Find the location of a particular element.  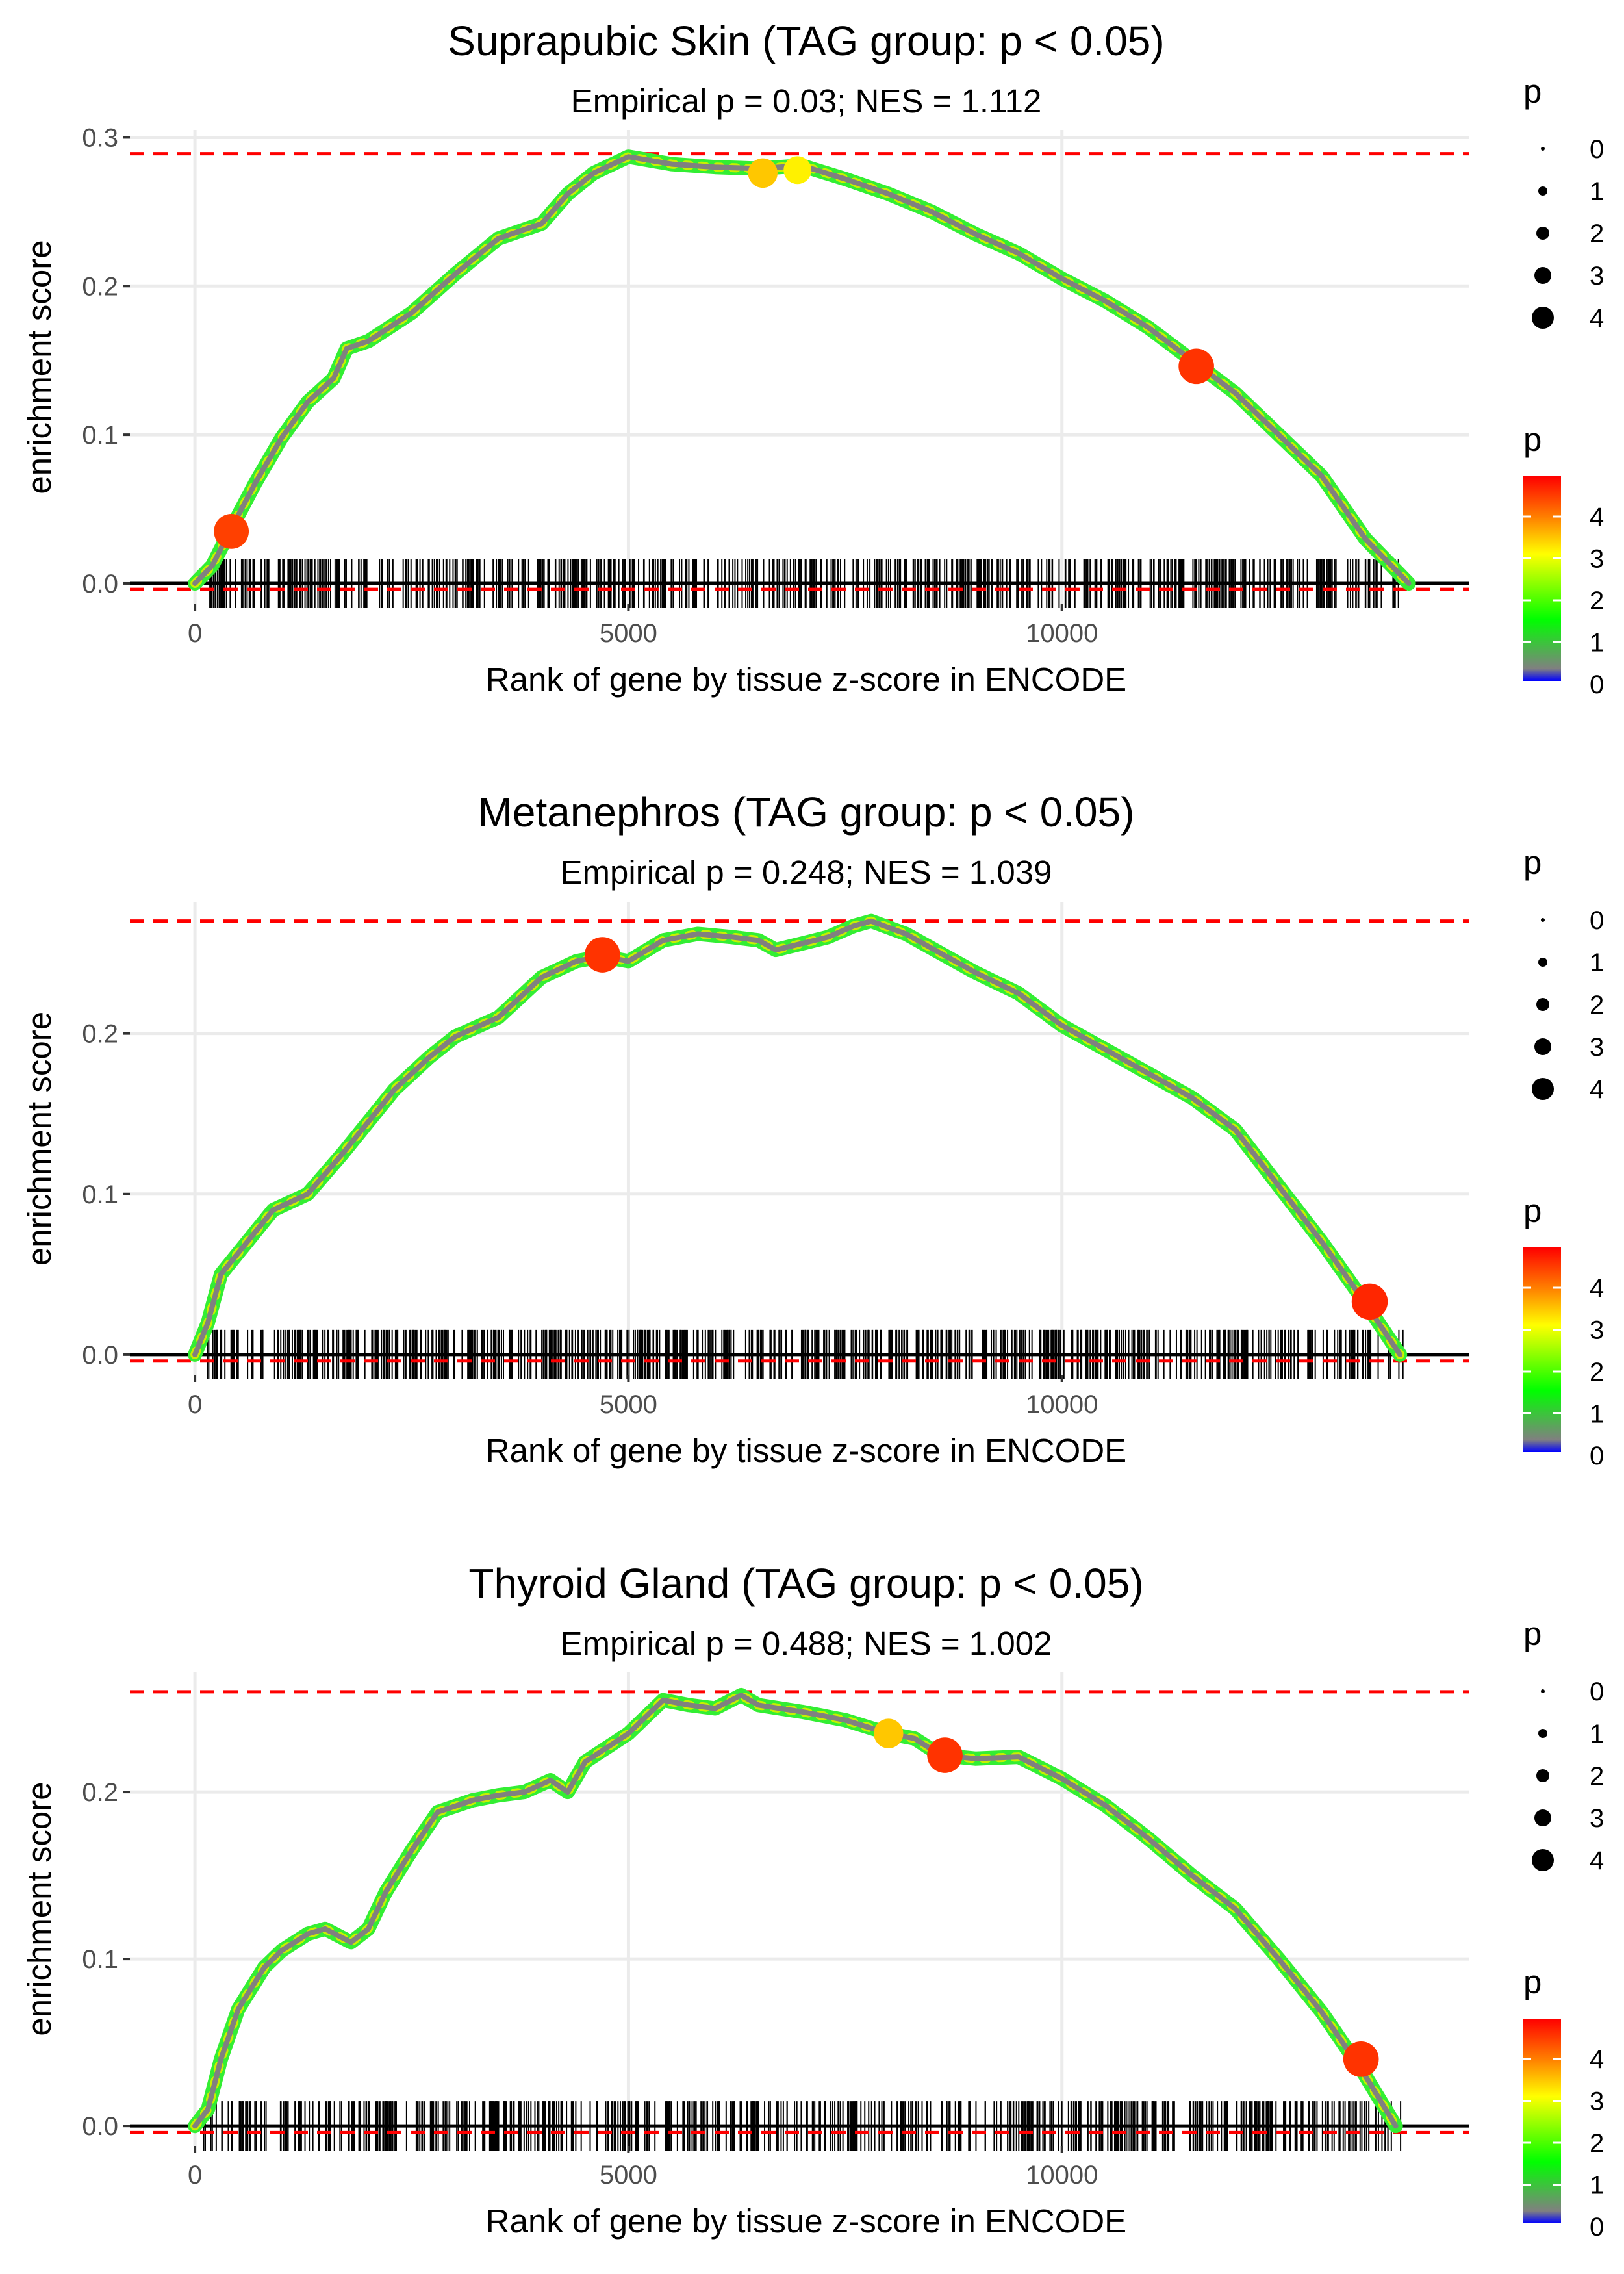

panel-title: Thyroid Gland (TAG group: p < 0.05) is located at coordinates (805, 1583).